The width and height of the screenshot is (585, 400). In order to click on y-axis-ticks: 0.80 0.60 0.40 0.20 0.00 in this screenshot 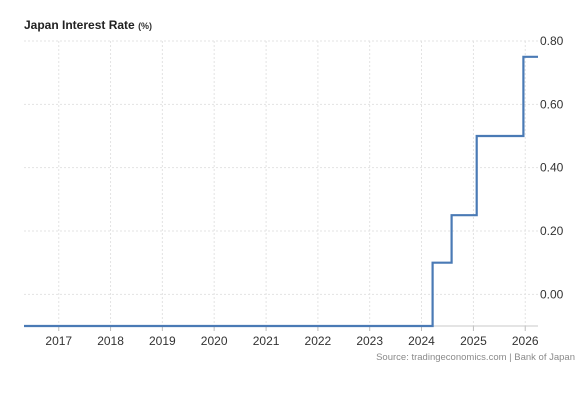, I will do `click(552, 167)`.